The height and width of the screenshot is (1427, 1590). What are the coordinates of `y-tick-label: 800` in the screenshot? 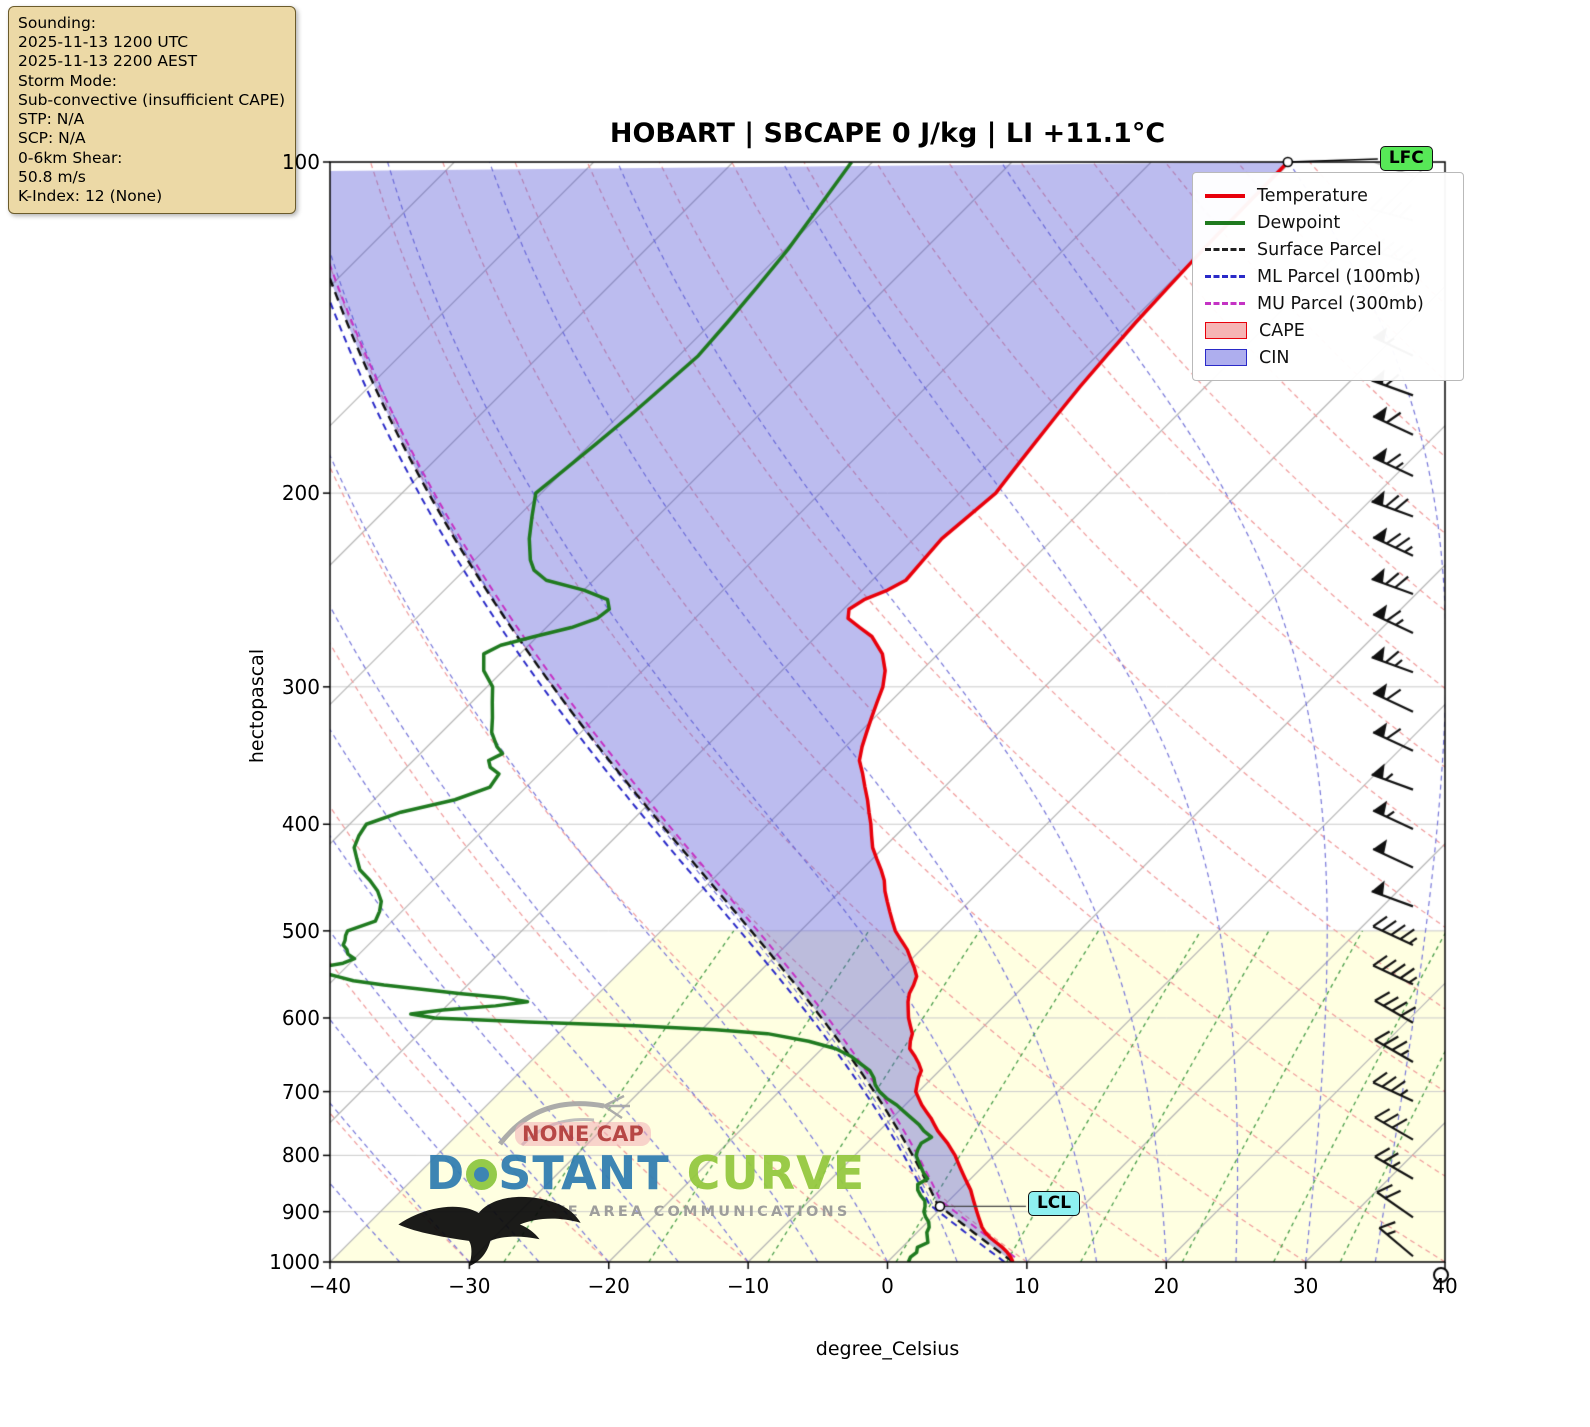 It's located at (300, 1155).